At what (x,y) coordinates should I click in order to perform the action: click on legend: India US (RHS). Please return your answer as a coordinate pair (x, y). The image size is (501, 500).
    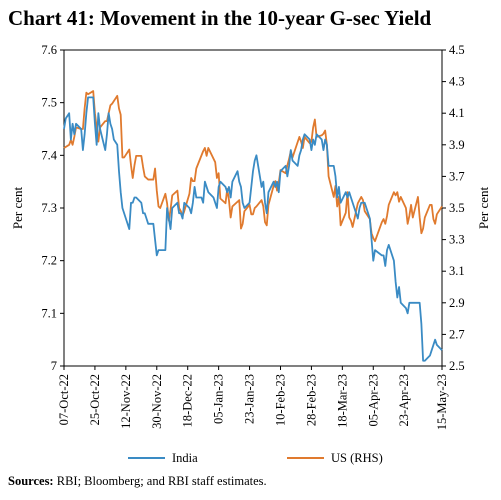
    Looking at the image, I should click on (255, 458).